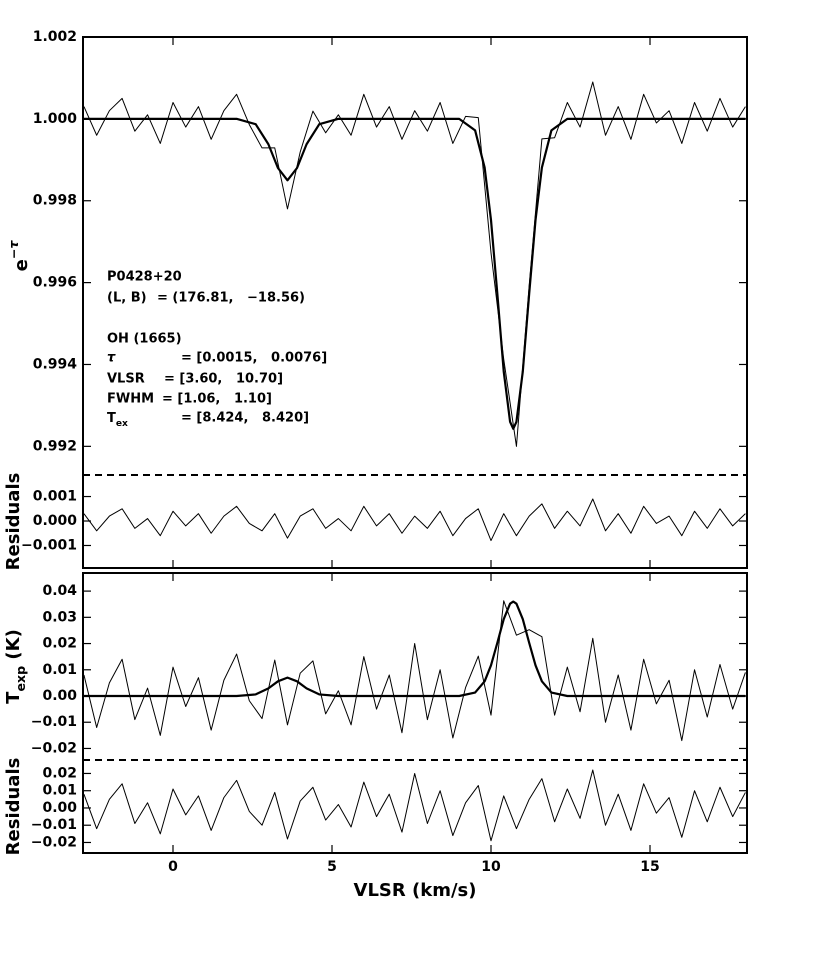 The width and height of the screenshot is (830, 953). I want to click on y2-tick-label: 0.00, so click(59, 808).